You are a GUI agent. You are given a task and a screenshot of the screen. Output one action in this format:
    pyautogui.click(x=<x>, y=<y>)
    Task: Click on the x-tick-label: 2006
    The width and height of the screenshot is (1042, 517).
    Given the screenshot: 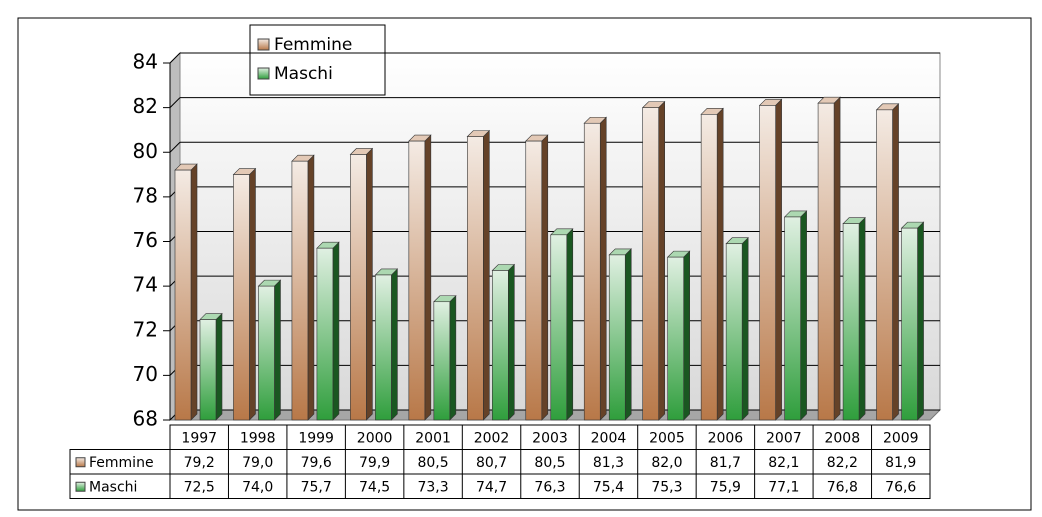 What is the action you would take?
    pyautogui.click(x=726, y=438)
    